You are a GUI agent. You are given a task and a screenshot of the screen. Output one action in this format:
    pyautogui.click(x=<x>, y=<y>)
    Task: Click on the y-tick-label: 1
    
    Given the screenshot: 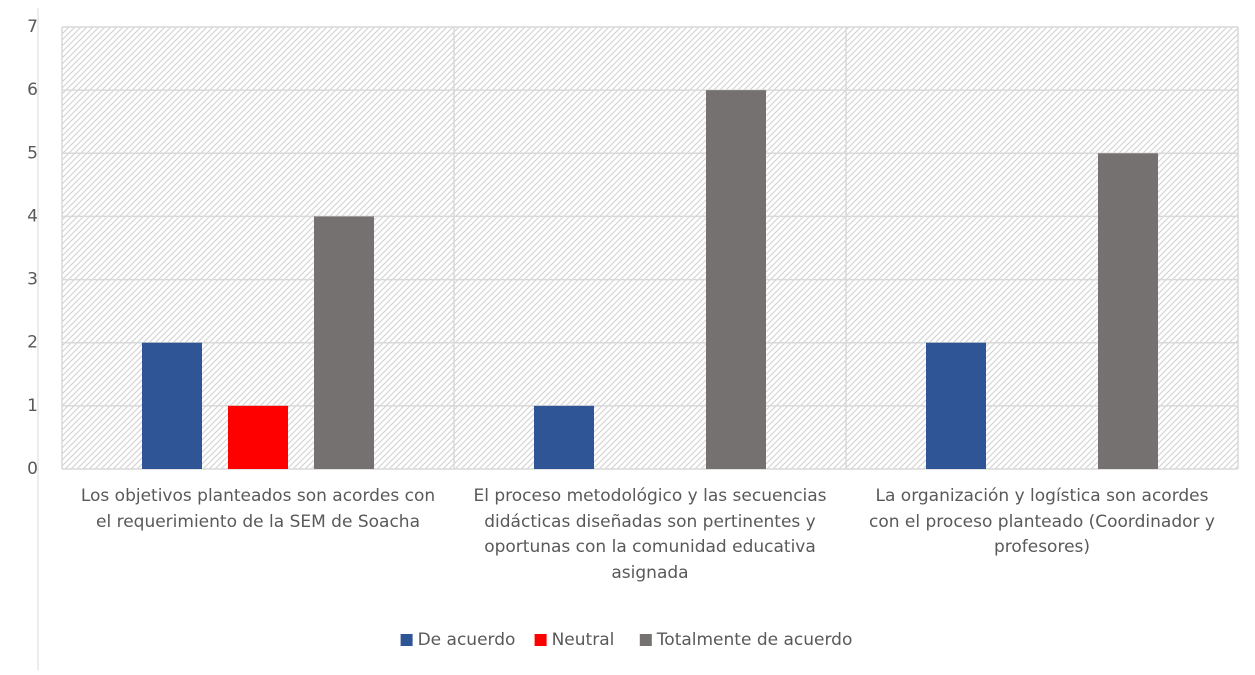 What is the action you would take?
    pyautogui.click(x=32, y=406)
    